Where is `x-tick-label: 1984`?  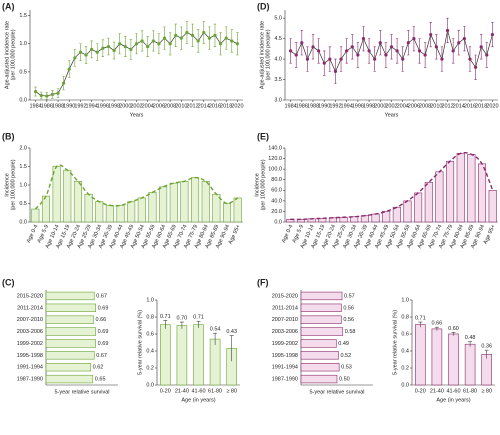 x-tick-label: 1984 is located at coordinates (290, 106).